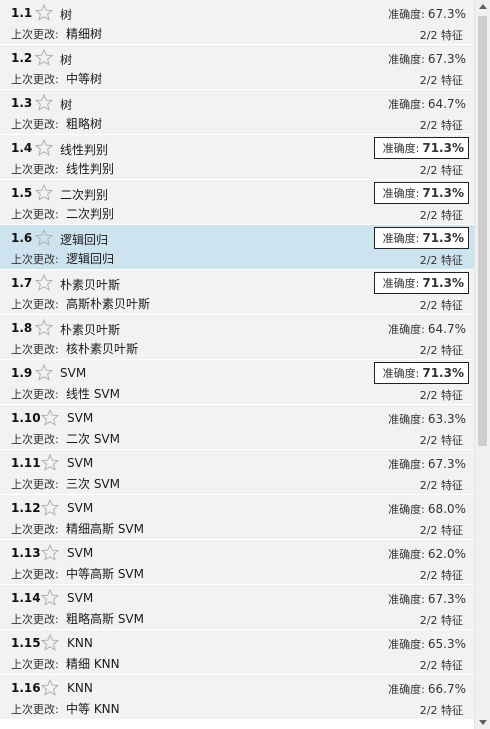 Image resolution: width=490 pixels, height=729 pixels. Describe the element at coordinates (93, 709) in the screenshot. I see `last-change-value: 中等 KNN` at that location.